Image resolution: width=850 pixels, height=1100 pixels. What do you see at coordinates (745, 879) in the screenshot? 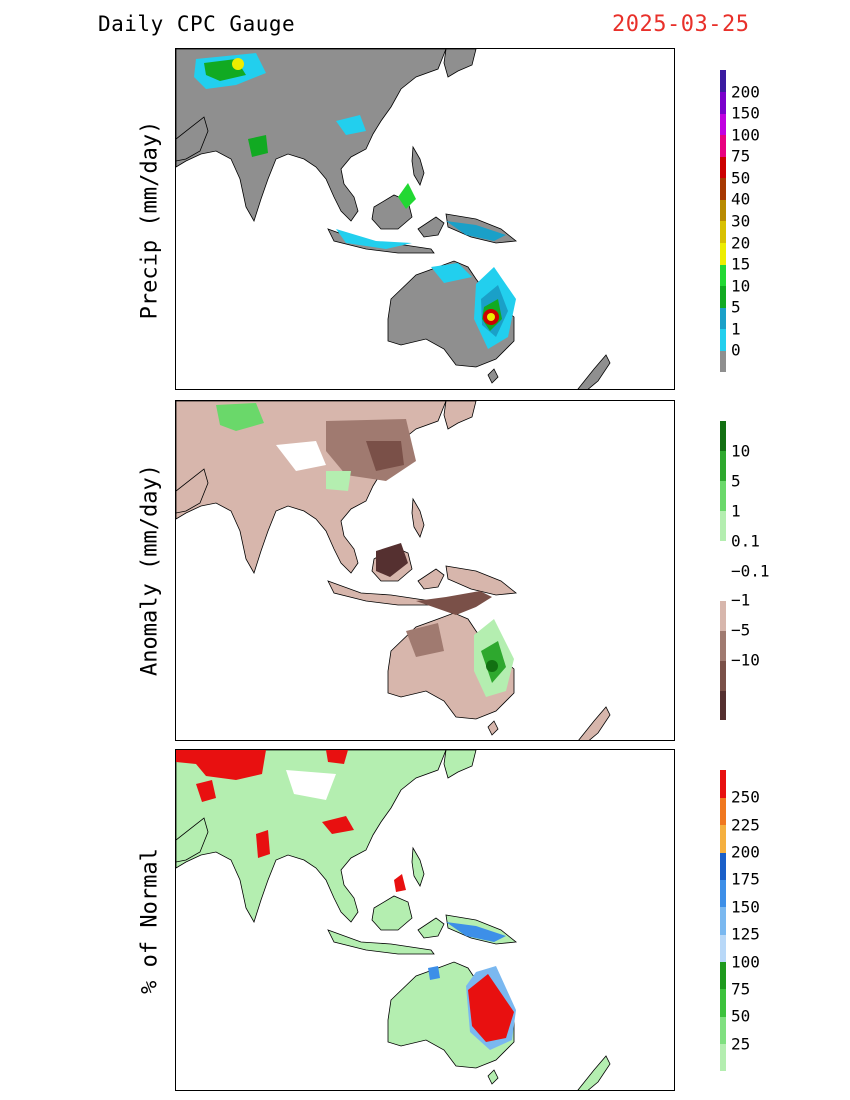
I see `colorbar-tick-label: 175` at bounding box center [745, 879].